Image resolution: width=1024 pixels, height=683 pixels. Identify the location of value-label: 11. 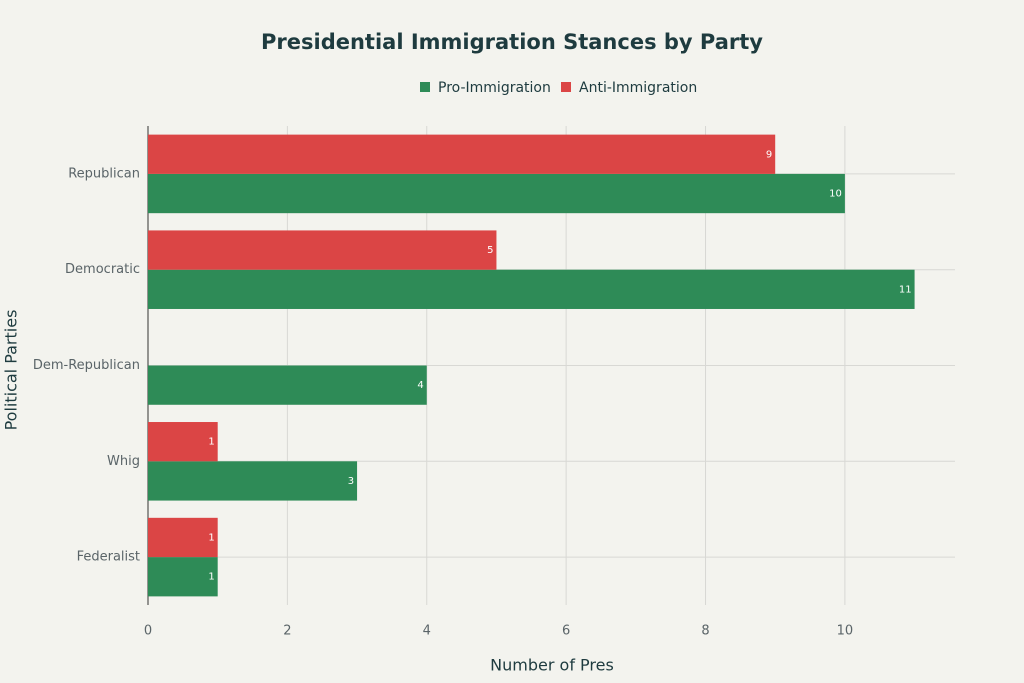
(905, 289).